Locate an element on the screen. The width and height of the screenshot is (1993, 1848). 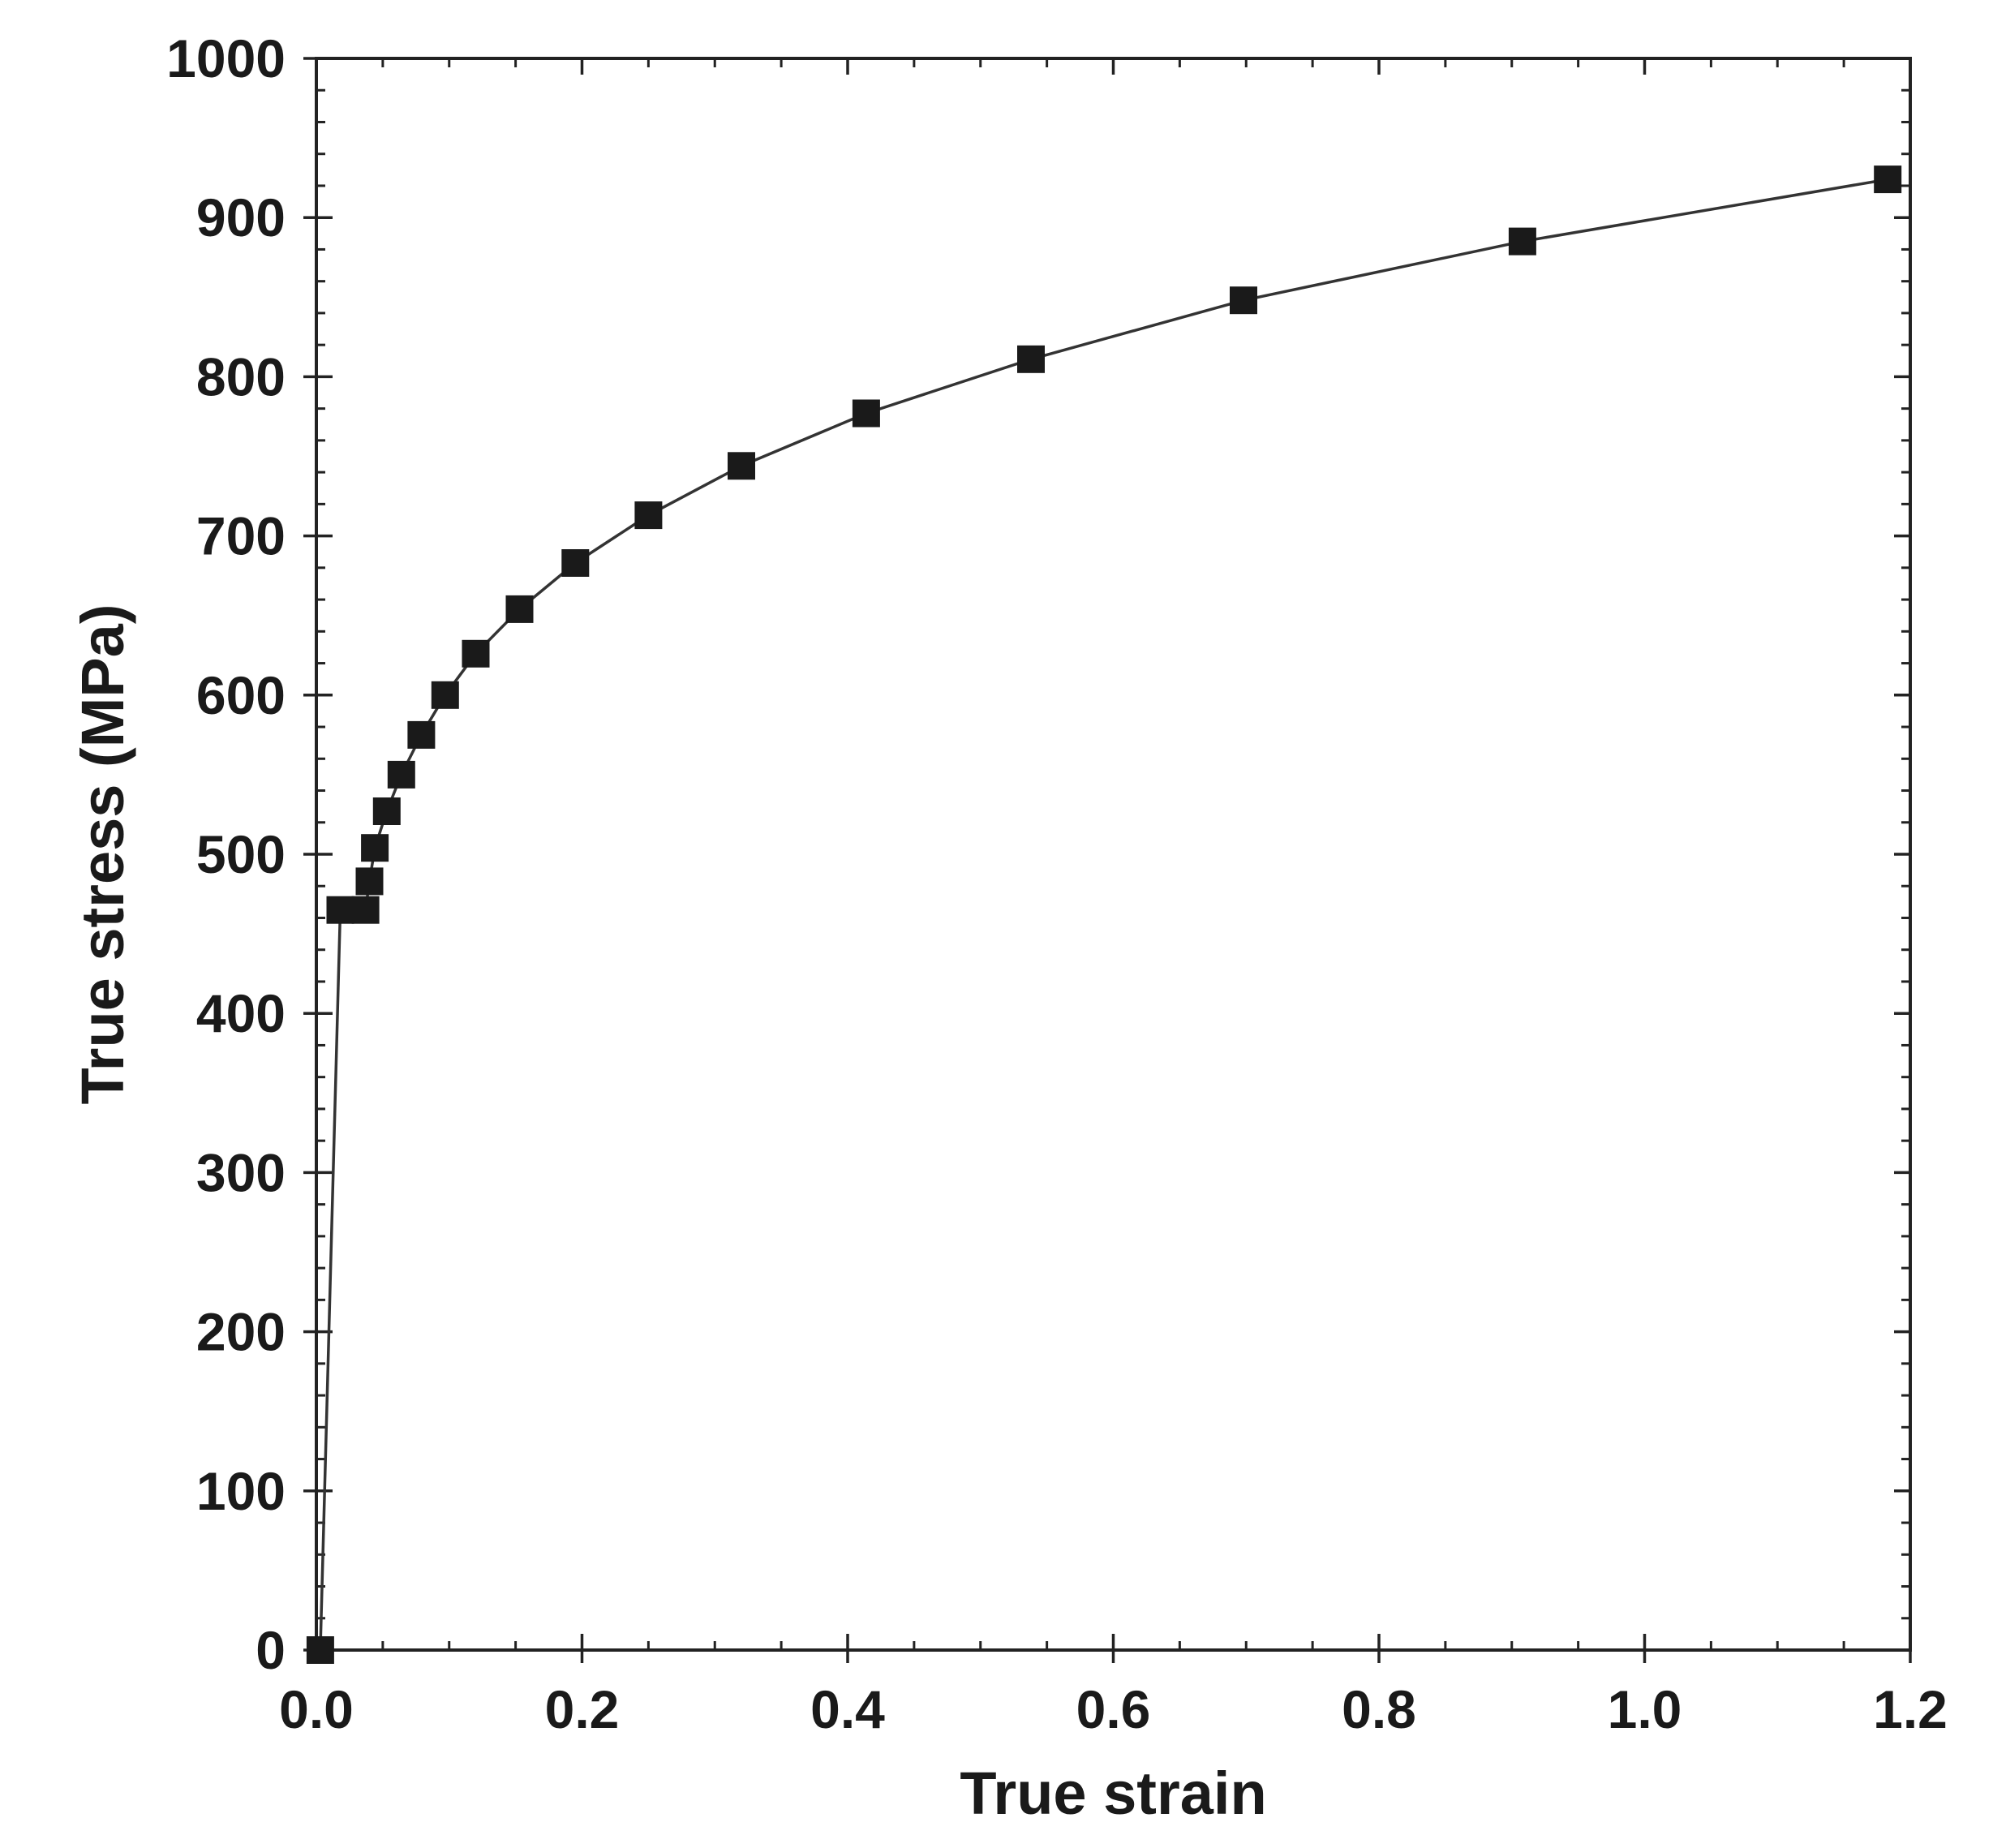
x-tick-label: 1.0 is located at coordinates (1645, 1709).